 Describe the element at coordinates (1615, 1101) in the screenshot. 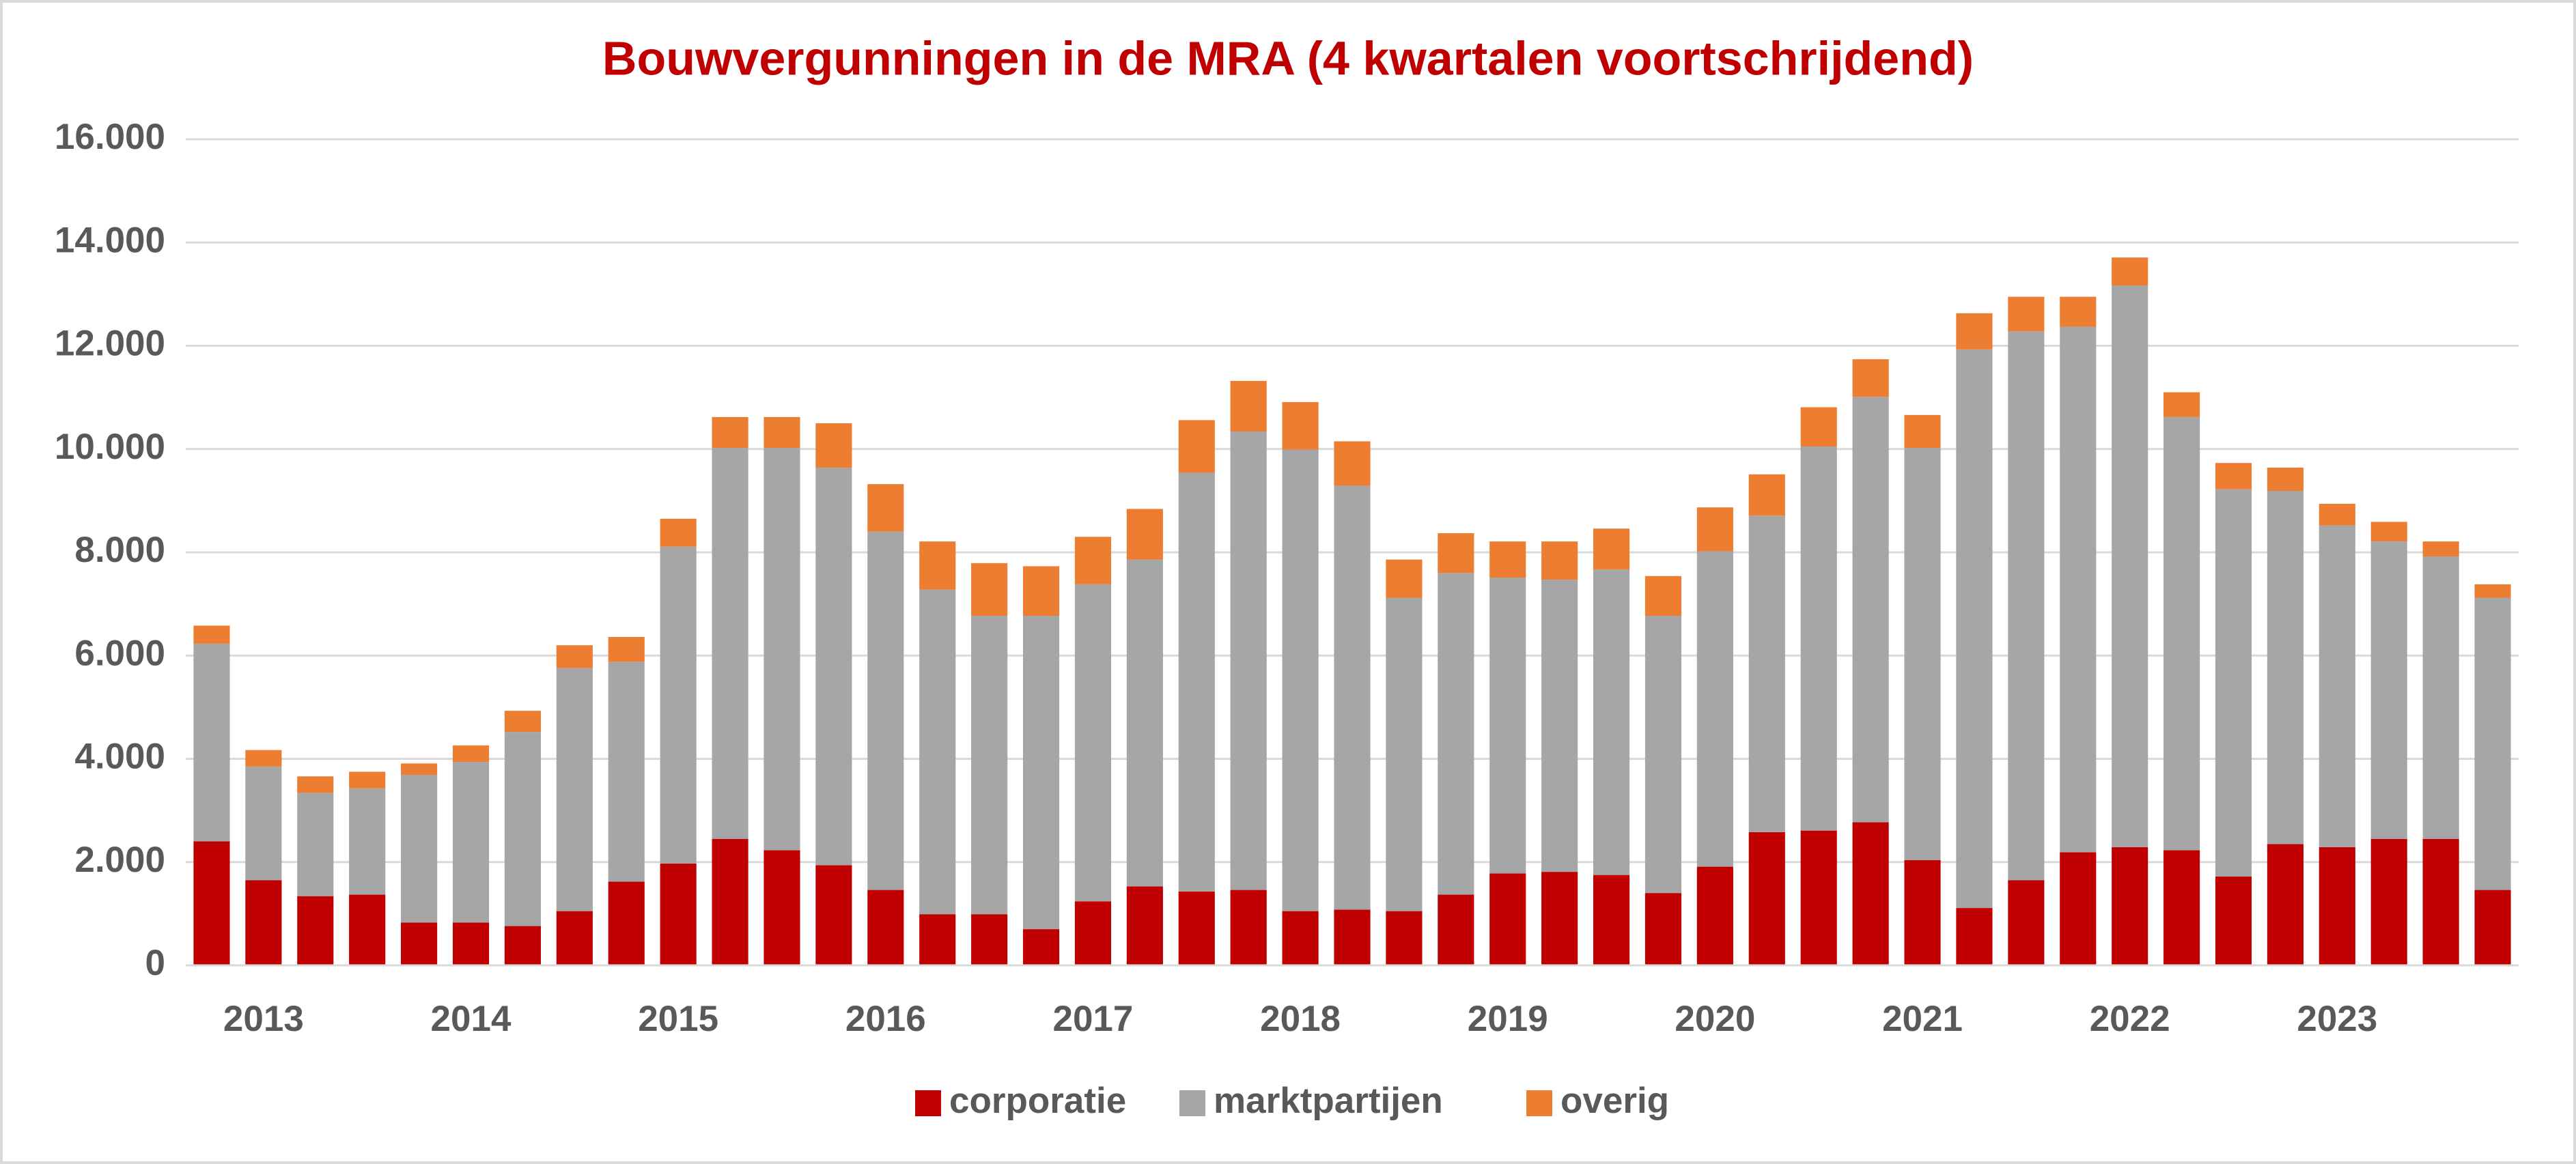

I see `legend-label: overig` at that location.